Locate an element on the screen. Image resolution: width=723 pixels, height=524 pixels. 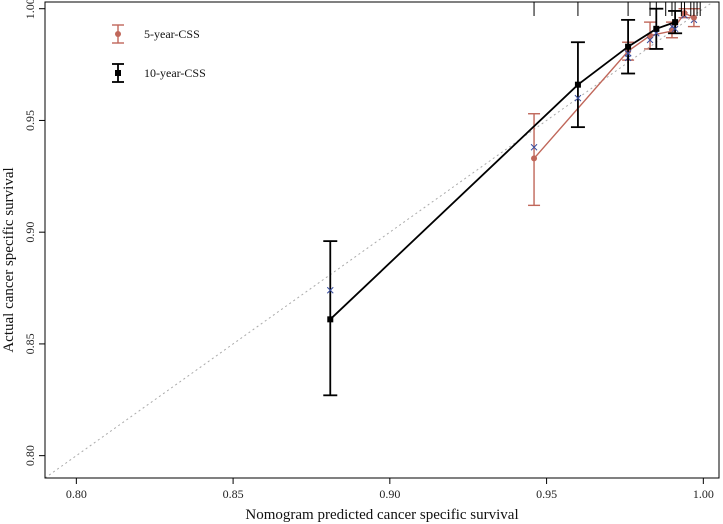
y-tick-label: 0.85 is located at coordinates (30, 343).